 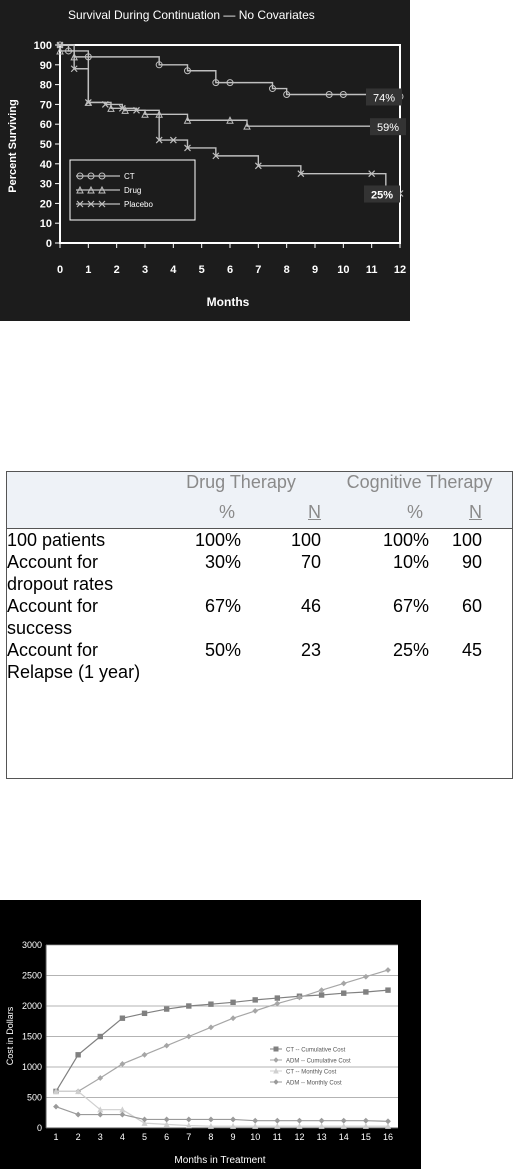 I want to click on survival-legend-label-drug: Drug, so click(x=132, y=190).